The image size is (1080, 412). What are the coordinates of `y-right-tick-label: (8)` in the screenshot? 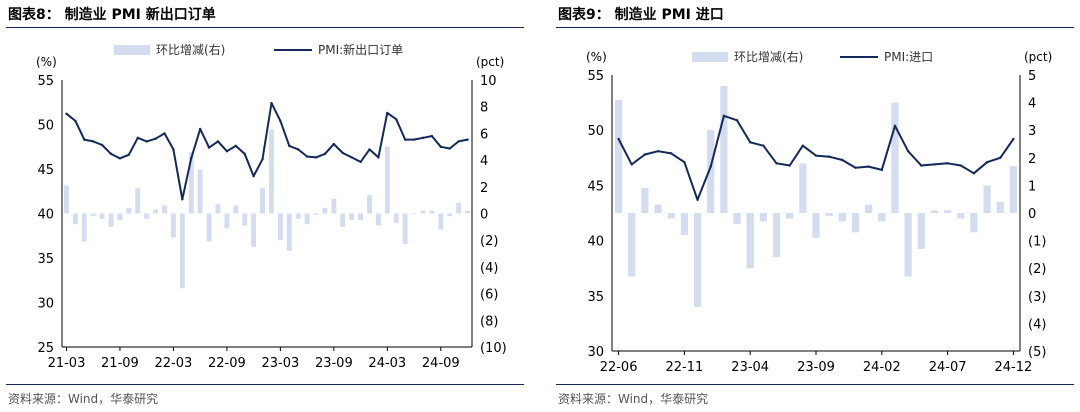 It's located at (489, 321).